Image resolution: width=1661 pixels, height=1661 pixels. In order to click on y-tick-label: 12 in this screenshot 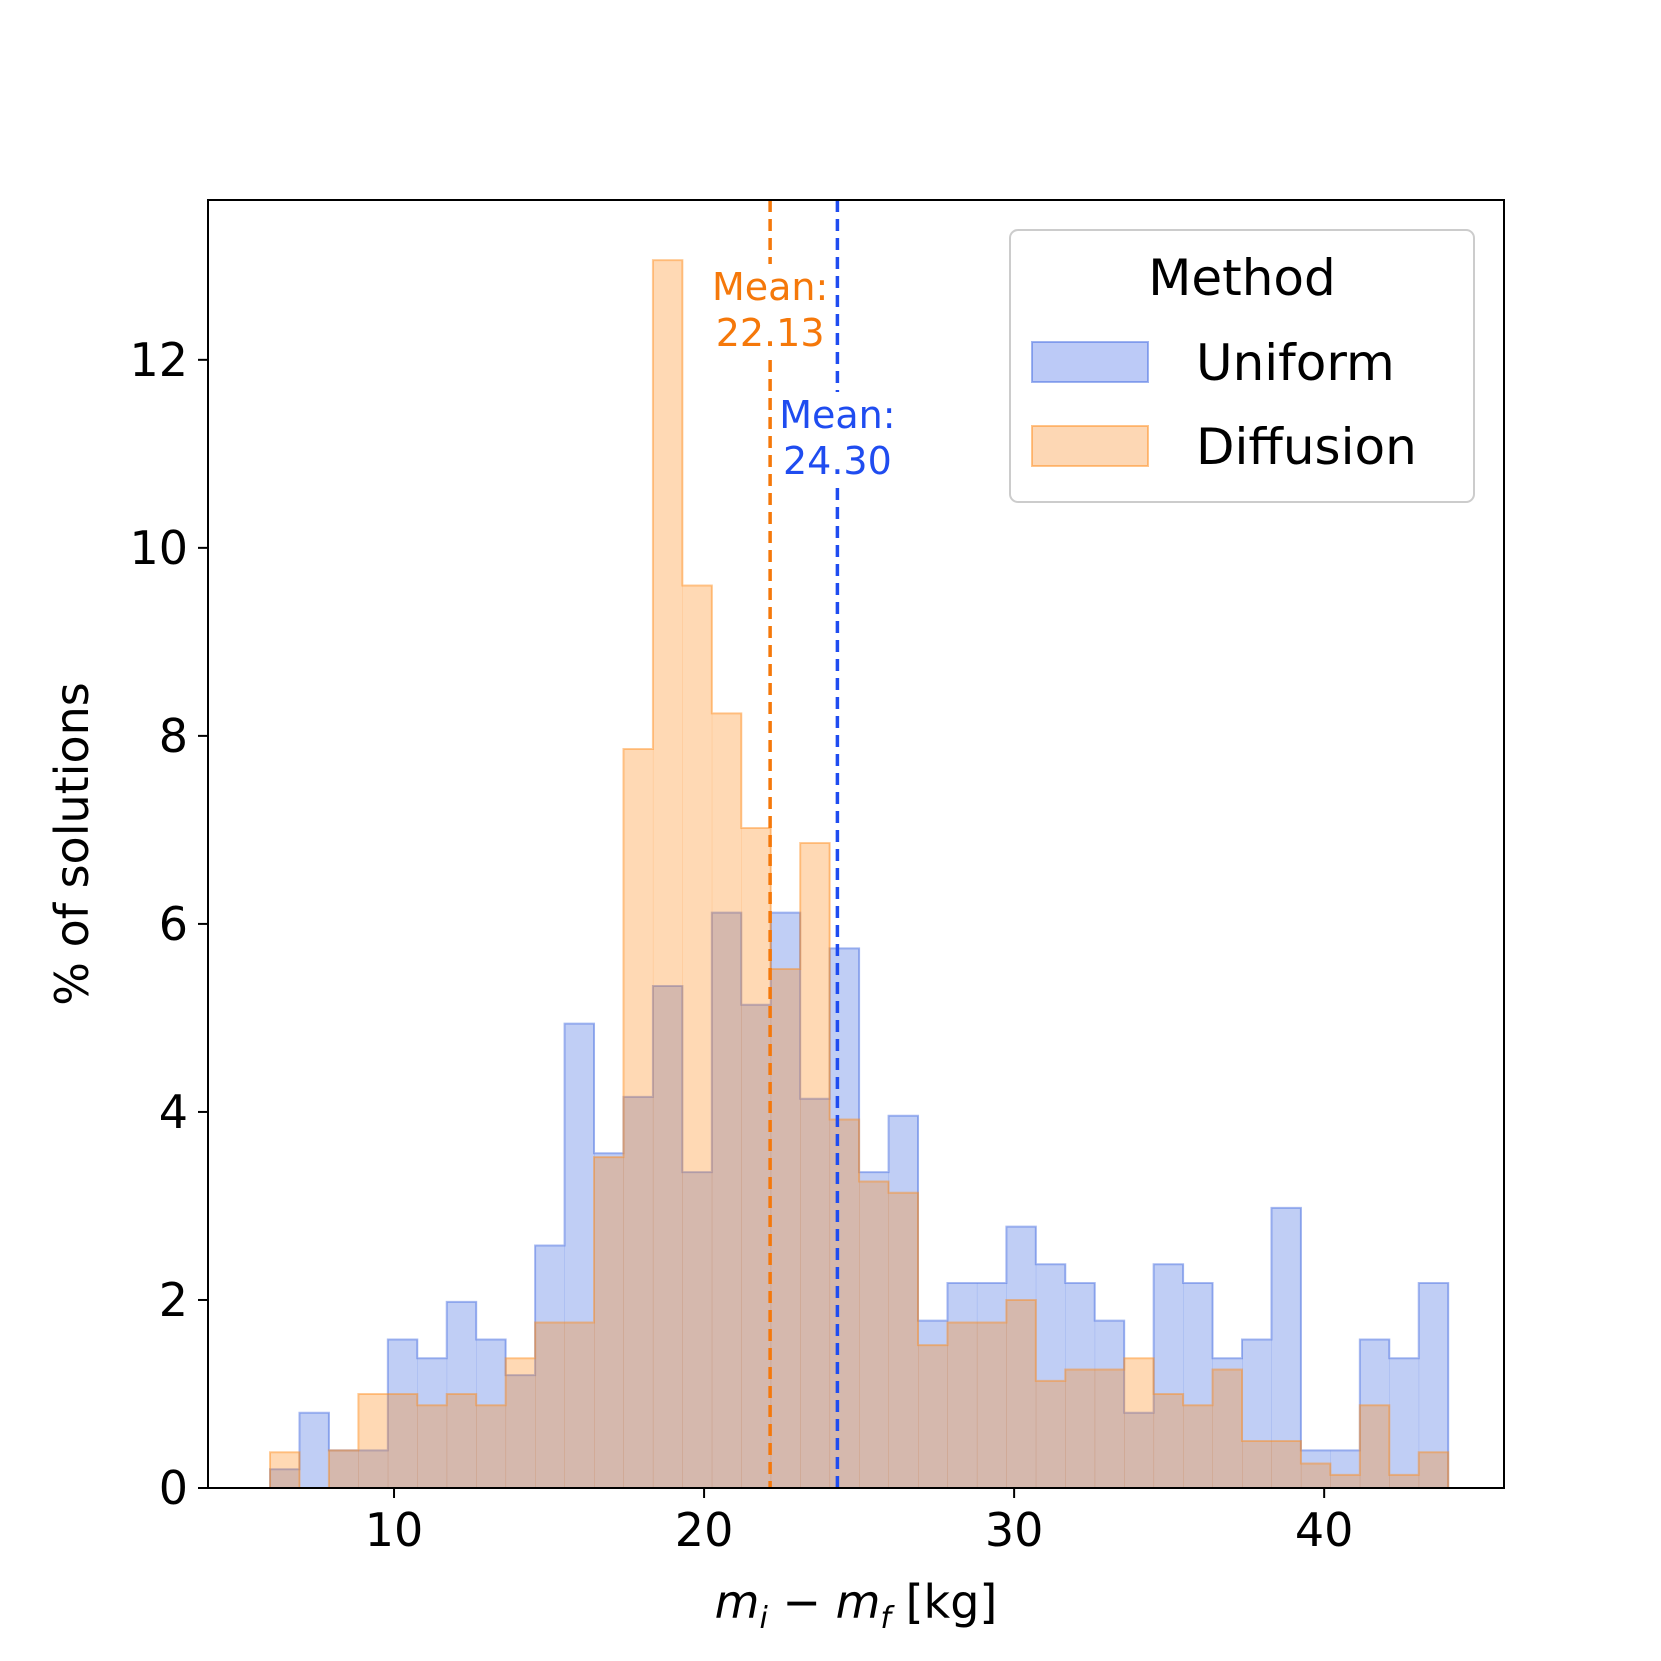, I will do `click(158, 360)`.